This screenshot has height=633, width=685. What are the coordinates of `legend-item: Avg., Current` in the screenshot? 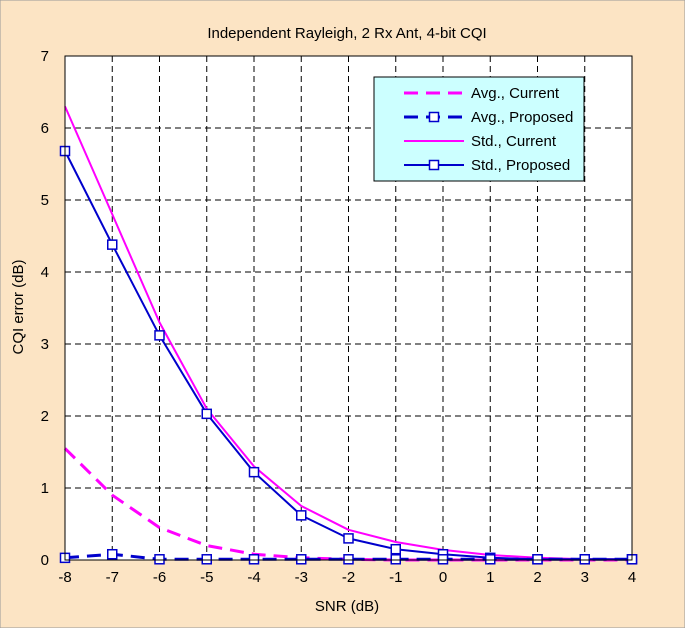 It's located at (482, 93).